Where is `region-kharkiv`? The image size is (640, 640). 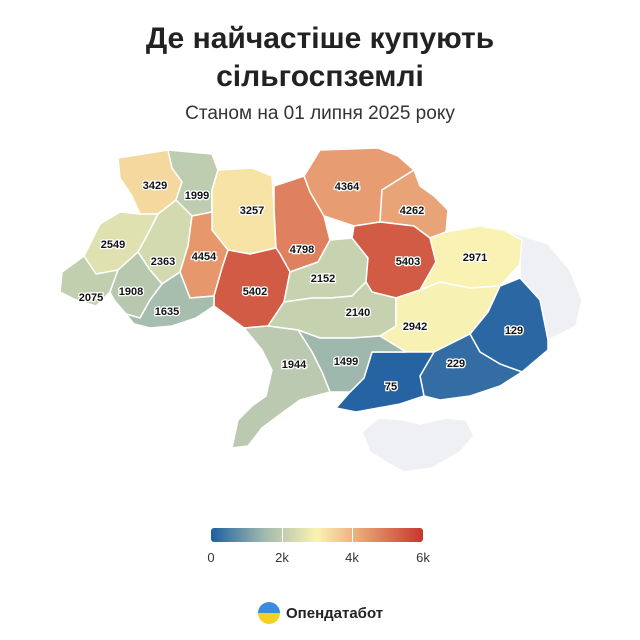
region-kharkiv is located at coordinates (471, 258).